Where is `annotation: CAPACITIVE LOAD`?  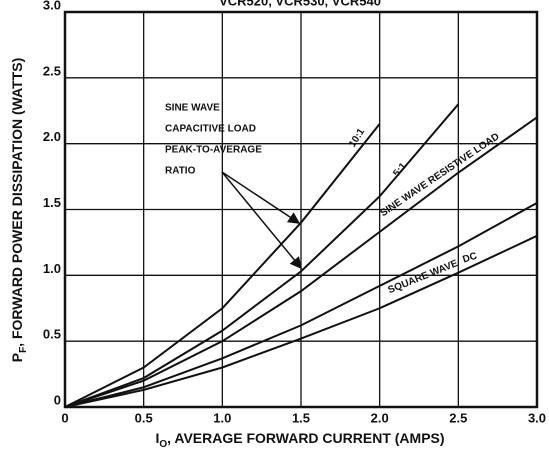
annotation: CAPACITIVE LOAD is located at coordinates (210, 129).